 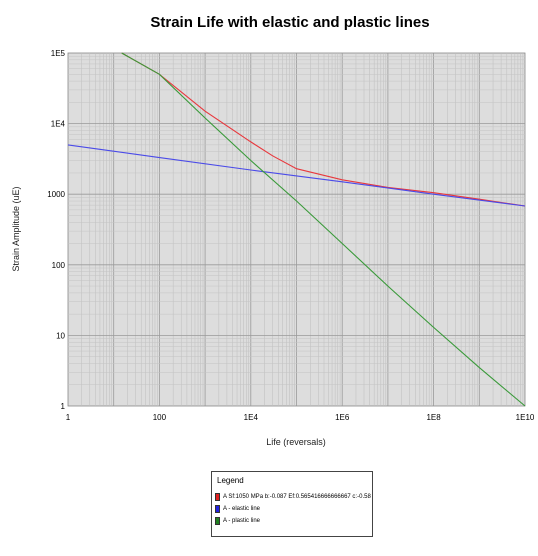 I want to click on legend-title: Legend, so click(x=230, y=480).